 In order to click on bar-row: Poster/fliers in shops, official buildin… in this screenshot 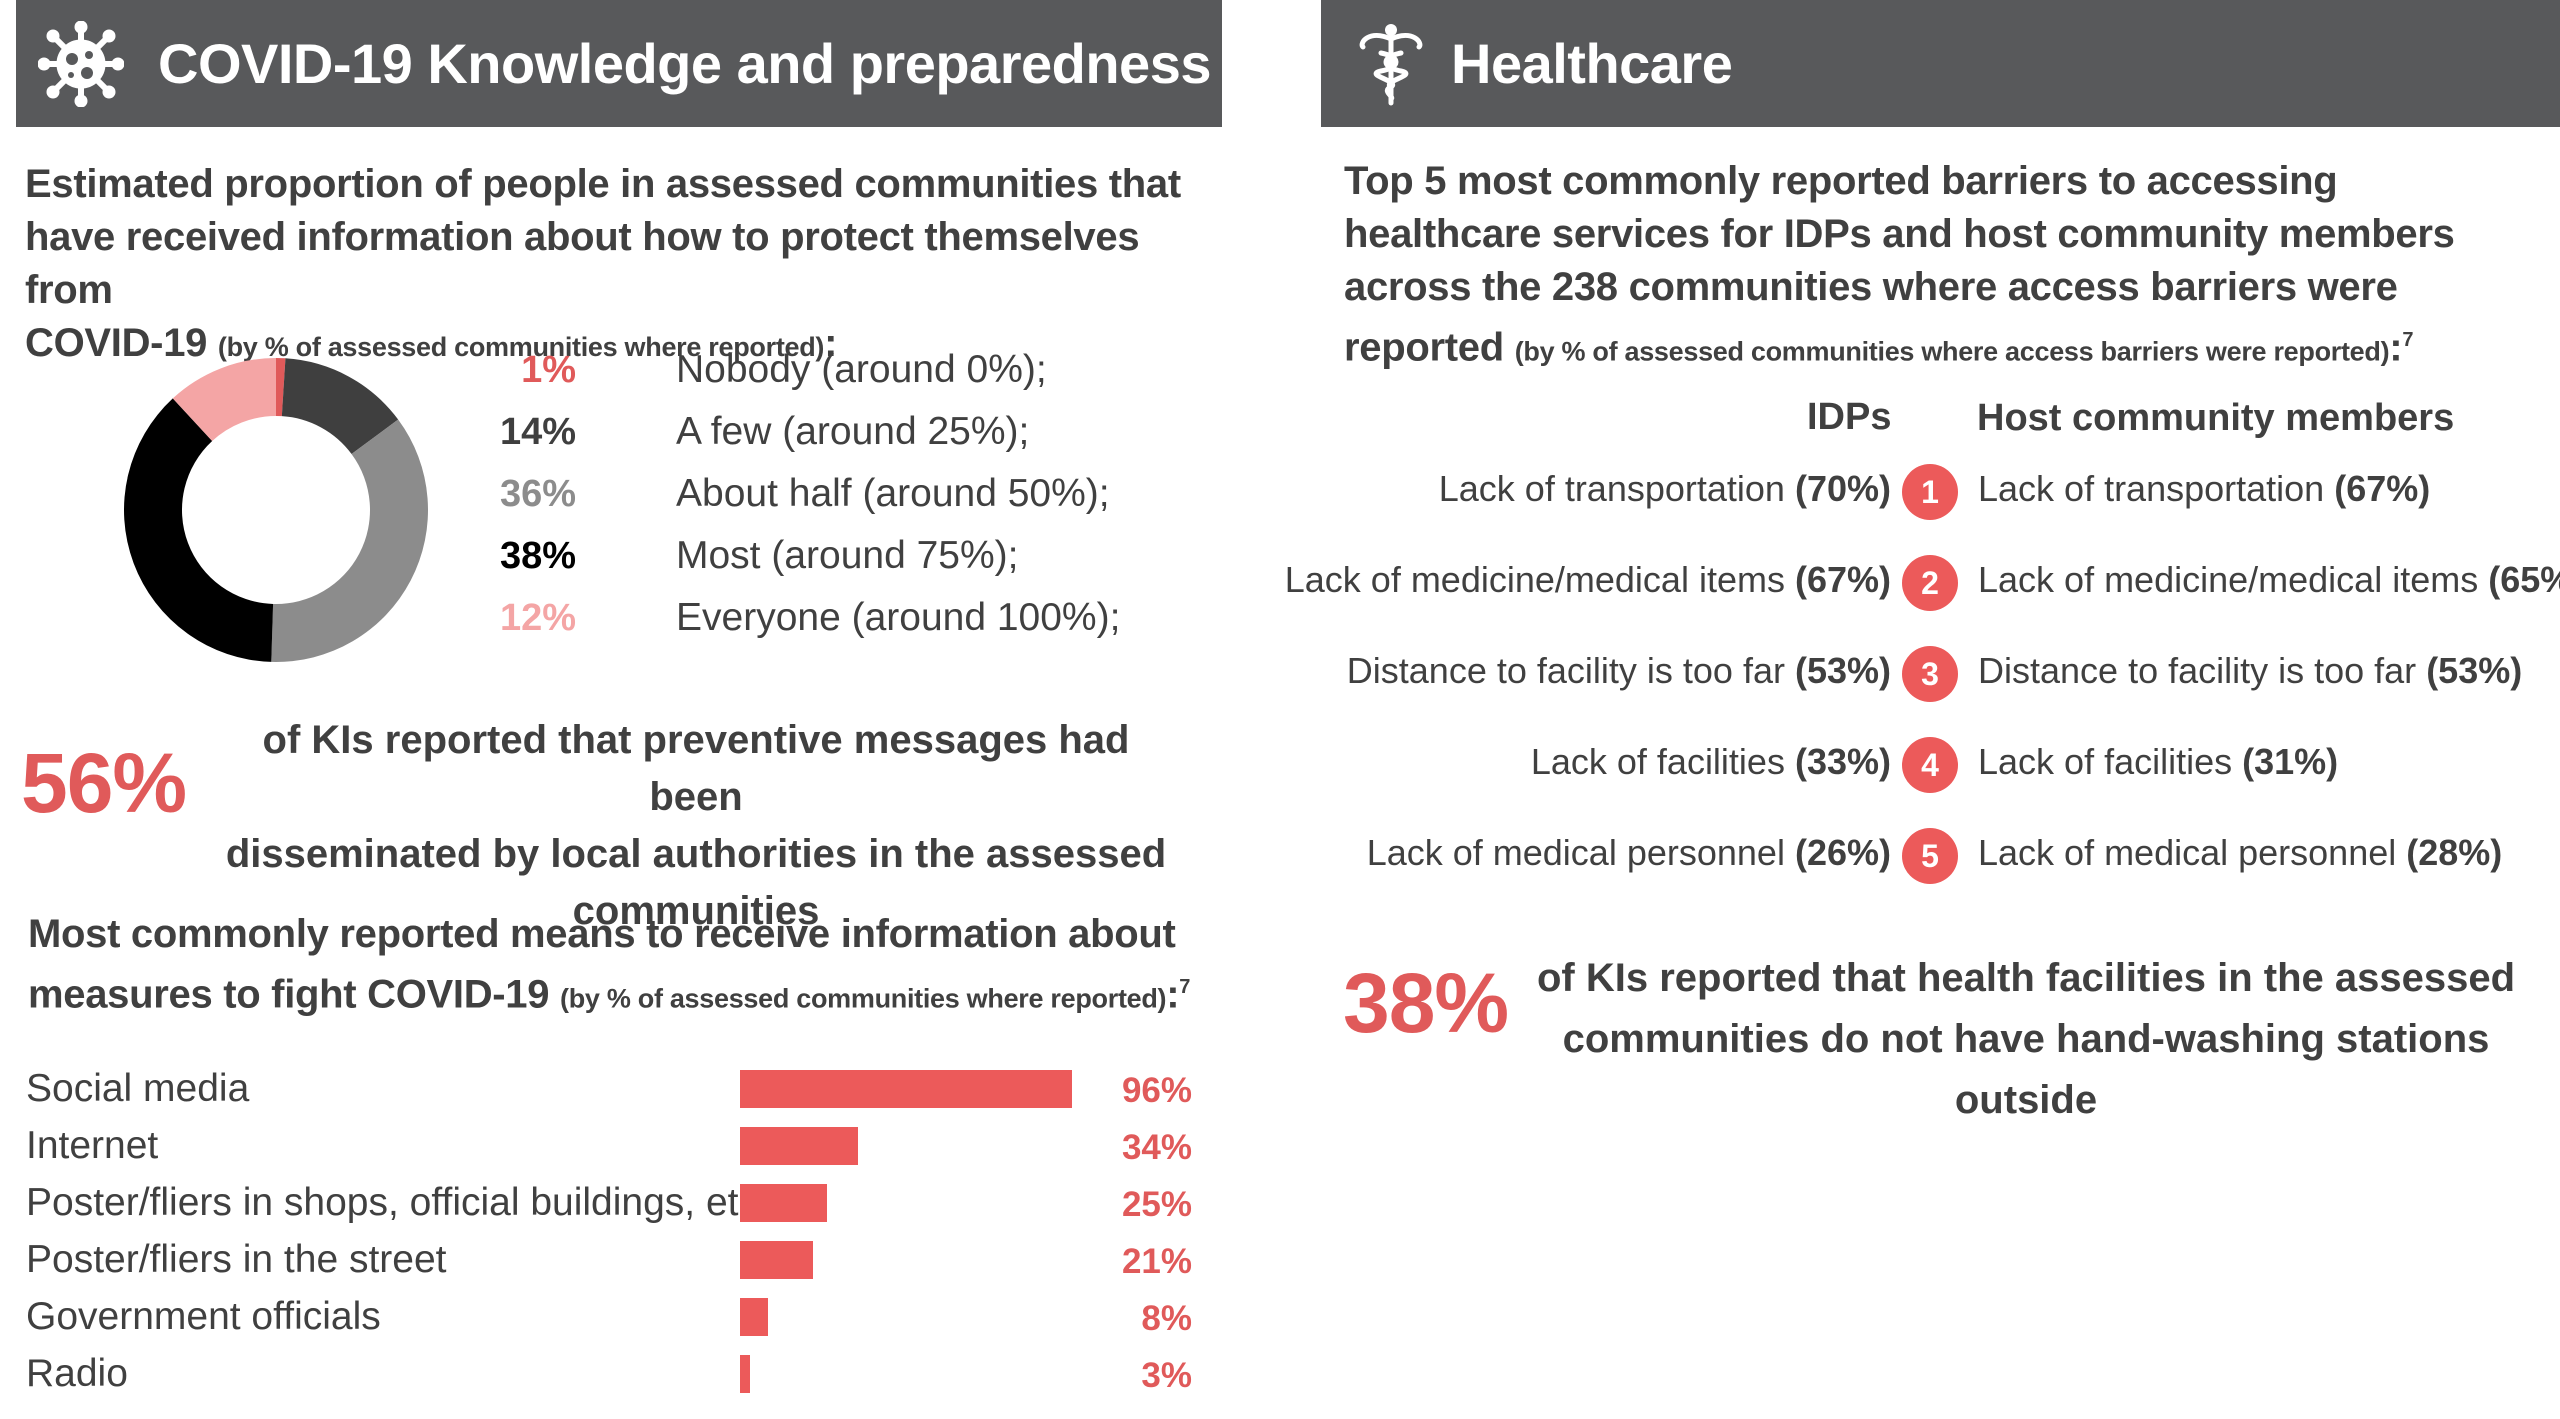, I will do `click(619, 1203)`.